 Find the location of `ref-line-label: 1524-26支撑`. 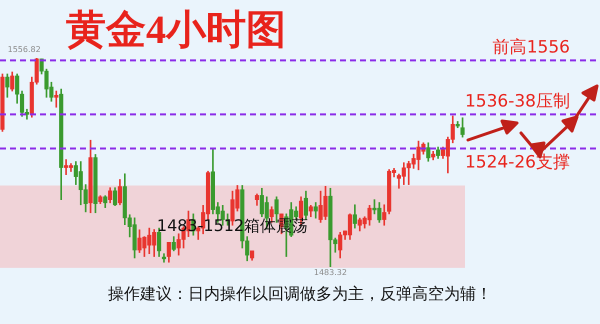

ref-line-label: 1524-26支撑 is located at coordinates (517, 162).